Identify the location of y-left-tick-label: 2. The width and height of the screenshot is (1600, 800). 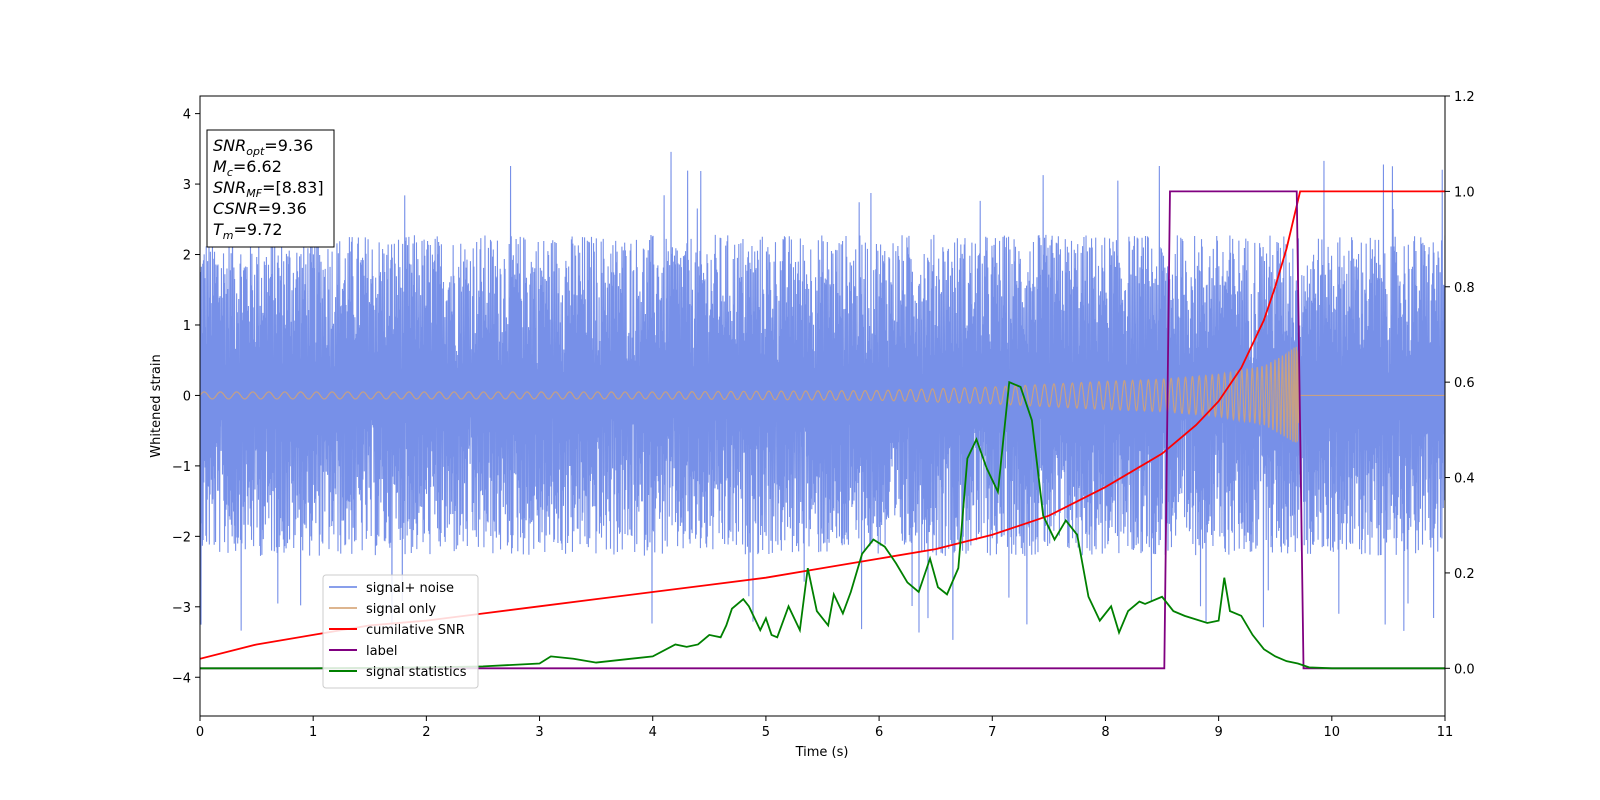
(187, 256).